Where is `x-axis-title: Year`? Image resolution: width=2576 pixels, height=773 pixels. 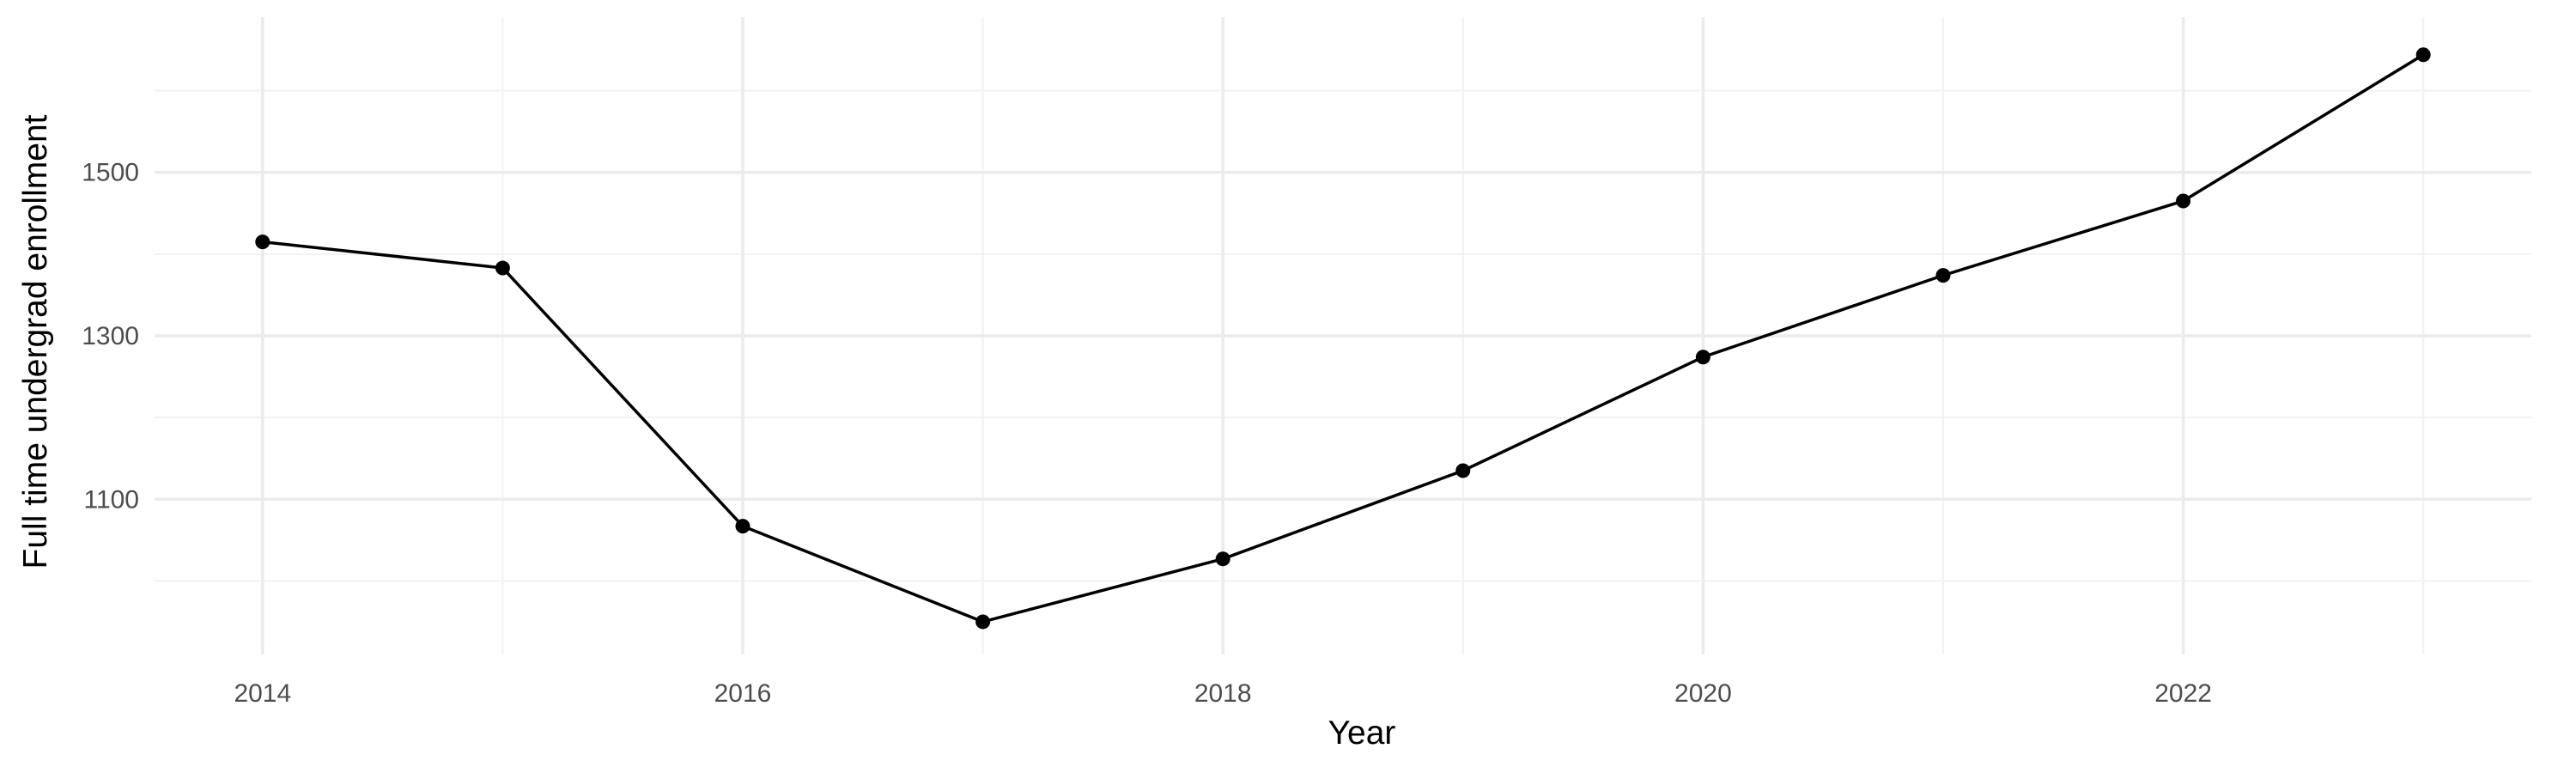 x-axis-title: Year is located at coordinates (1362, 733).